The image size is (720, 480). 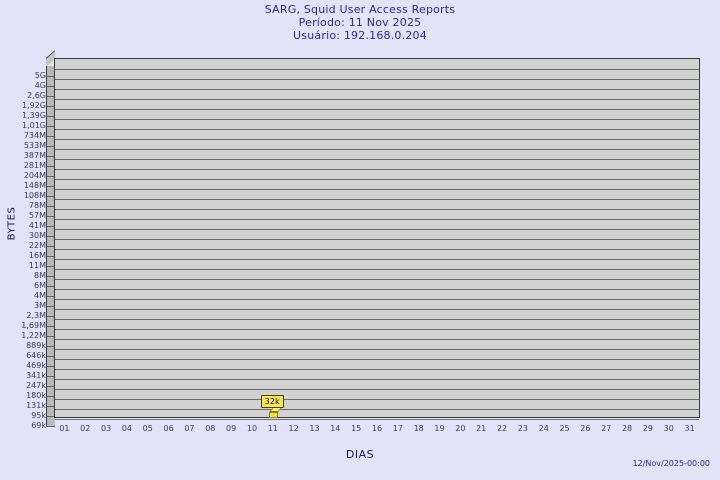 What do you see at coordinates (522, 428) in the screenshot?
I see `x-axis-tick-label: 23` at bounding box center [522, 428].